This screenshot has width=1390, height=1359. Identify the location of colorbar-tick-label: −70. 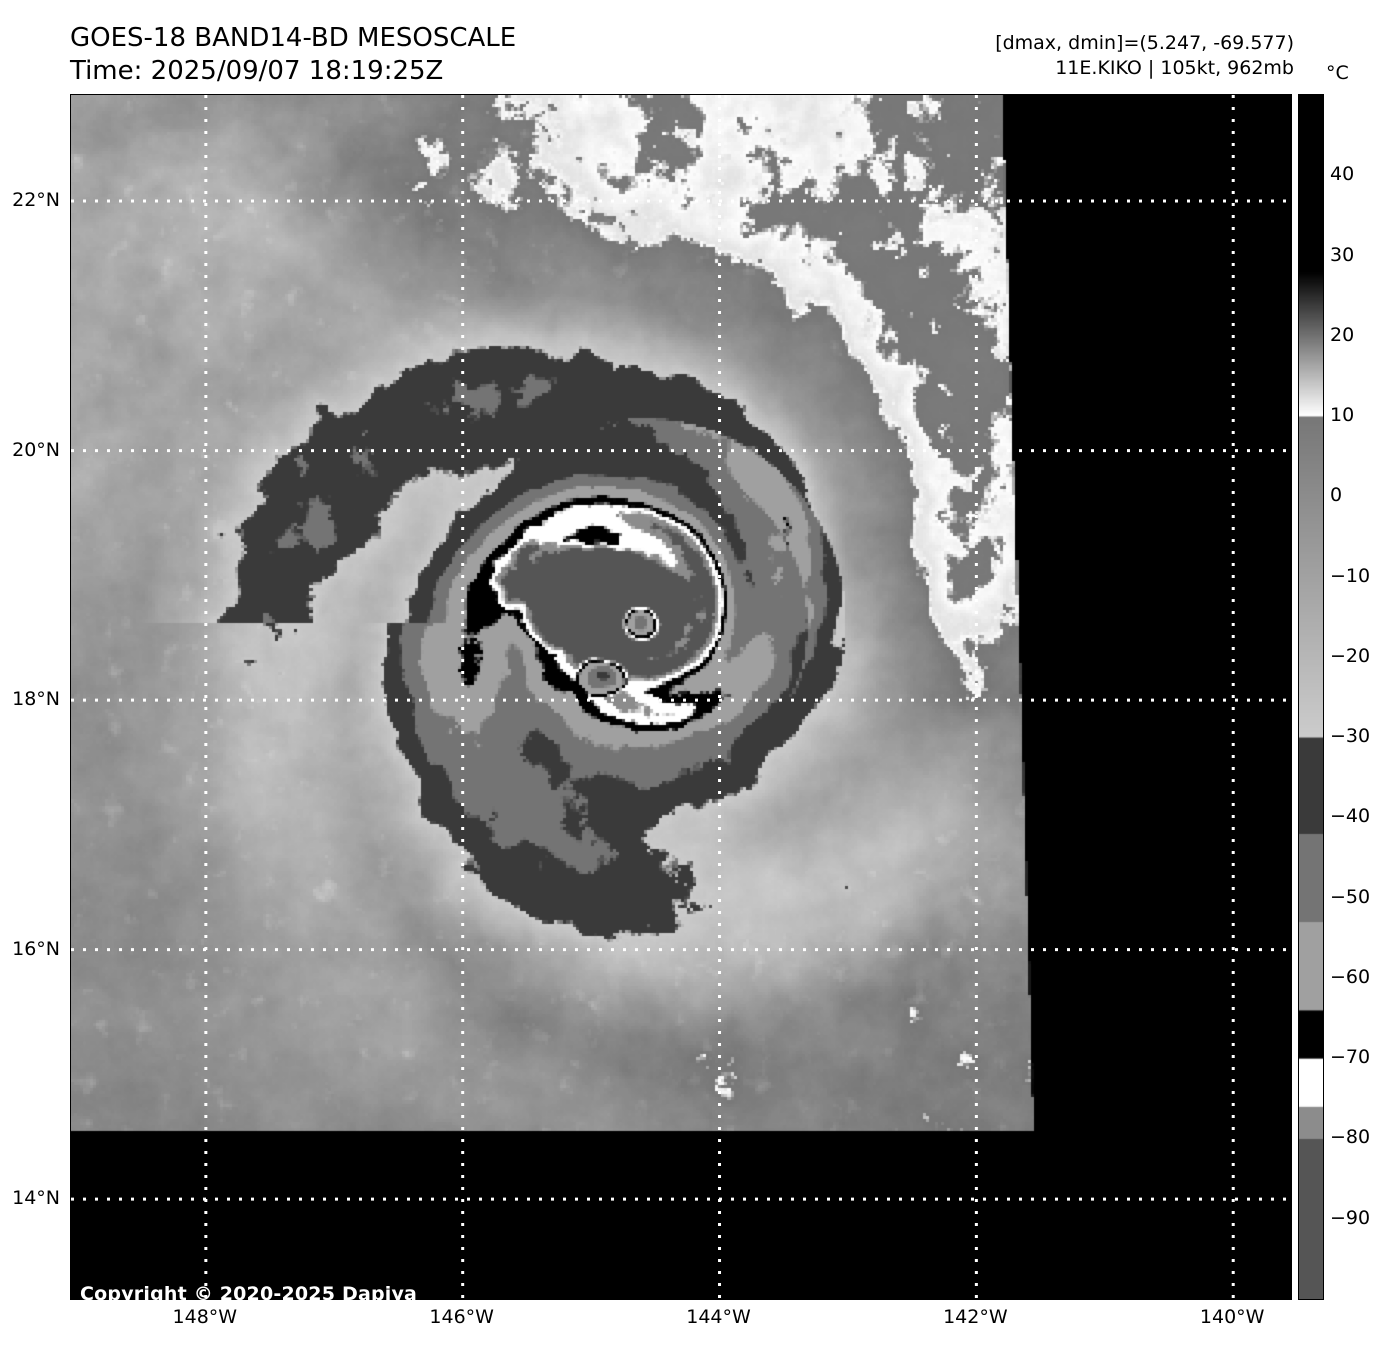
(1350, 1057).